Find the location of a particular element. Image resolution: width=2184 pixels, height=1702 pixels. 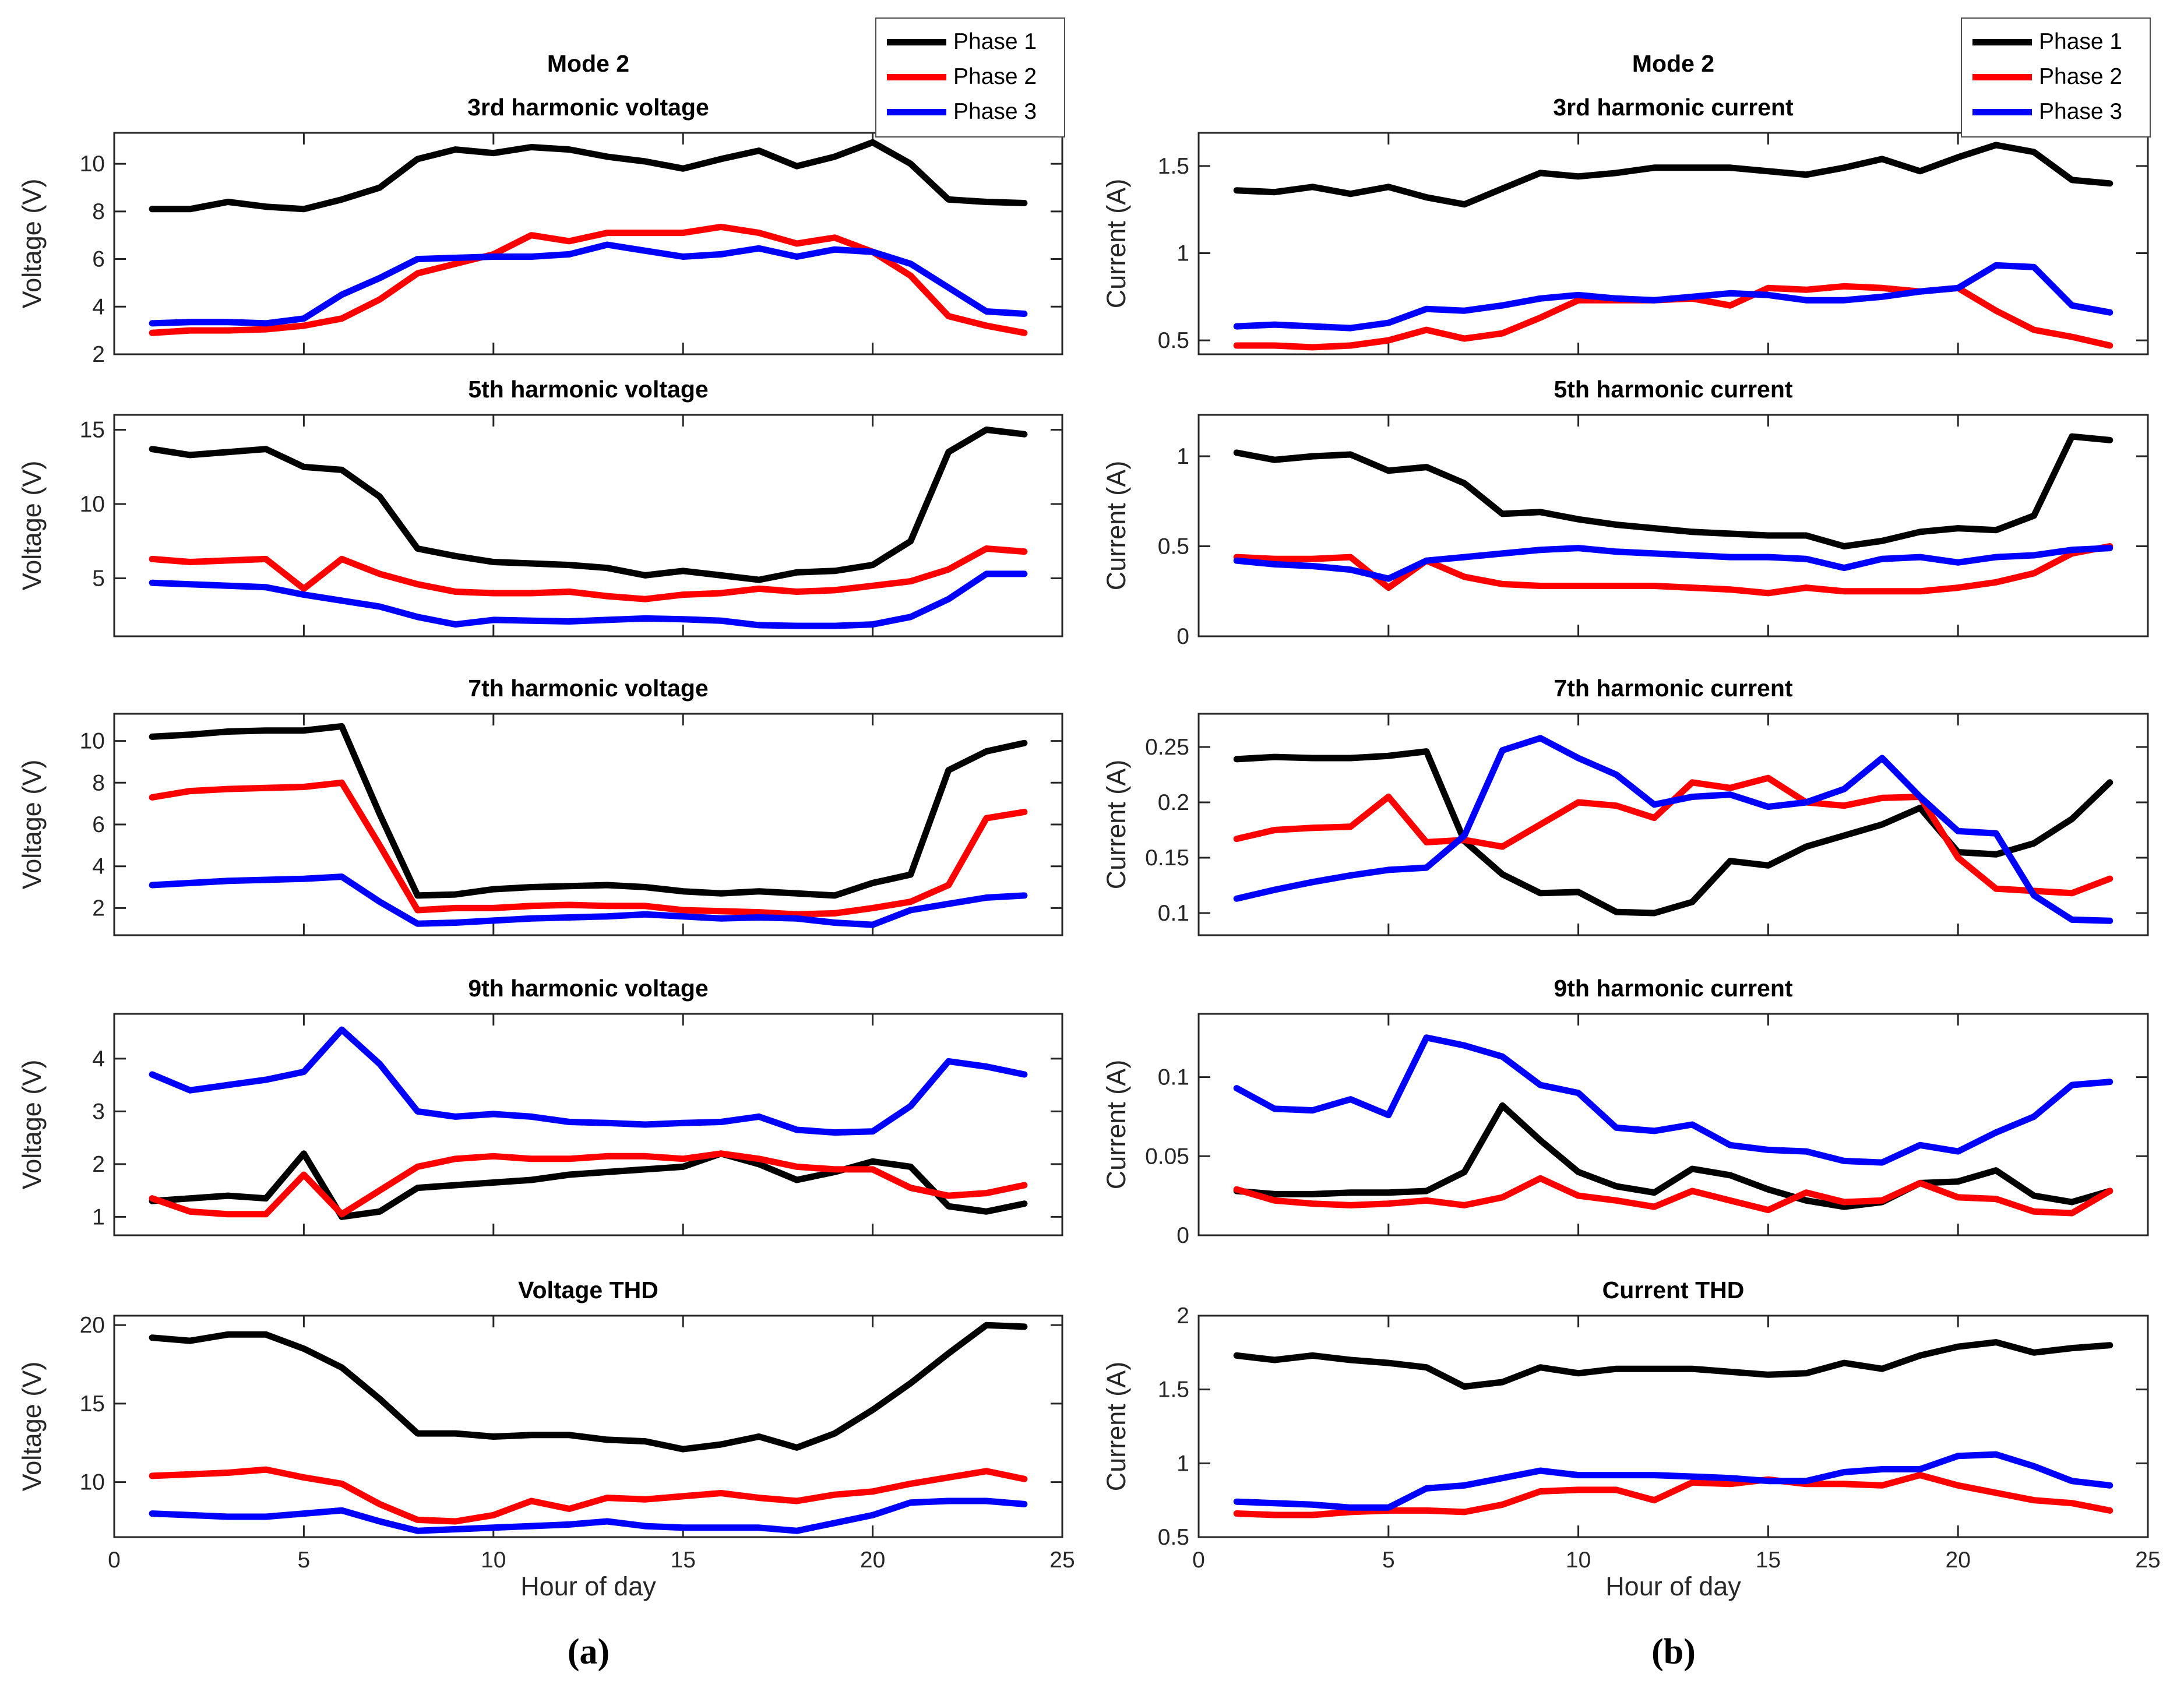

chart-title: 3rd harmonic current is located at coordinates (1673, 107).